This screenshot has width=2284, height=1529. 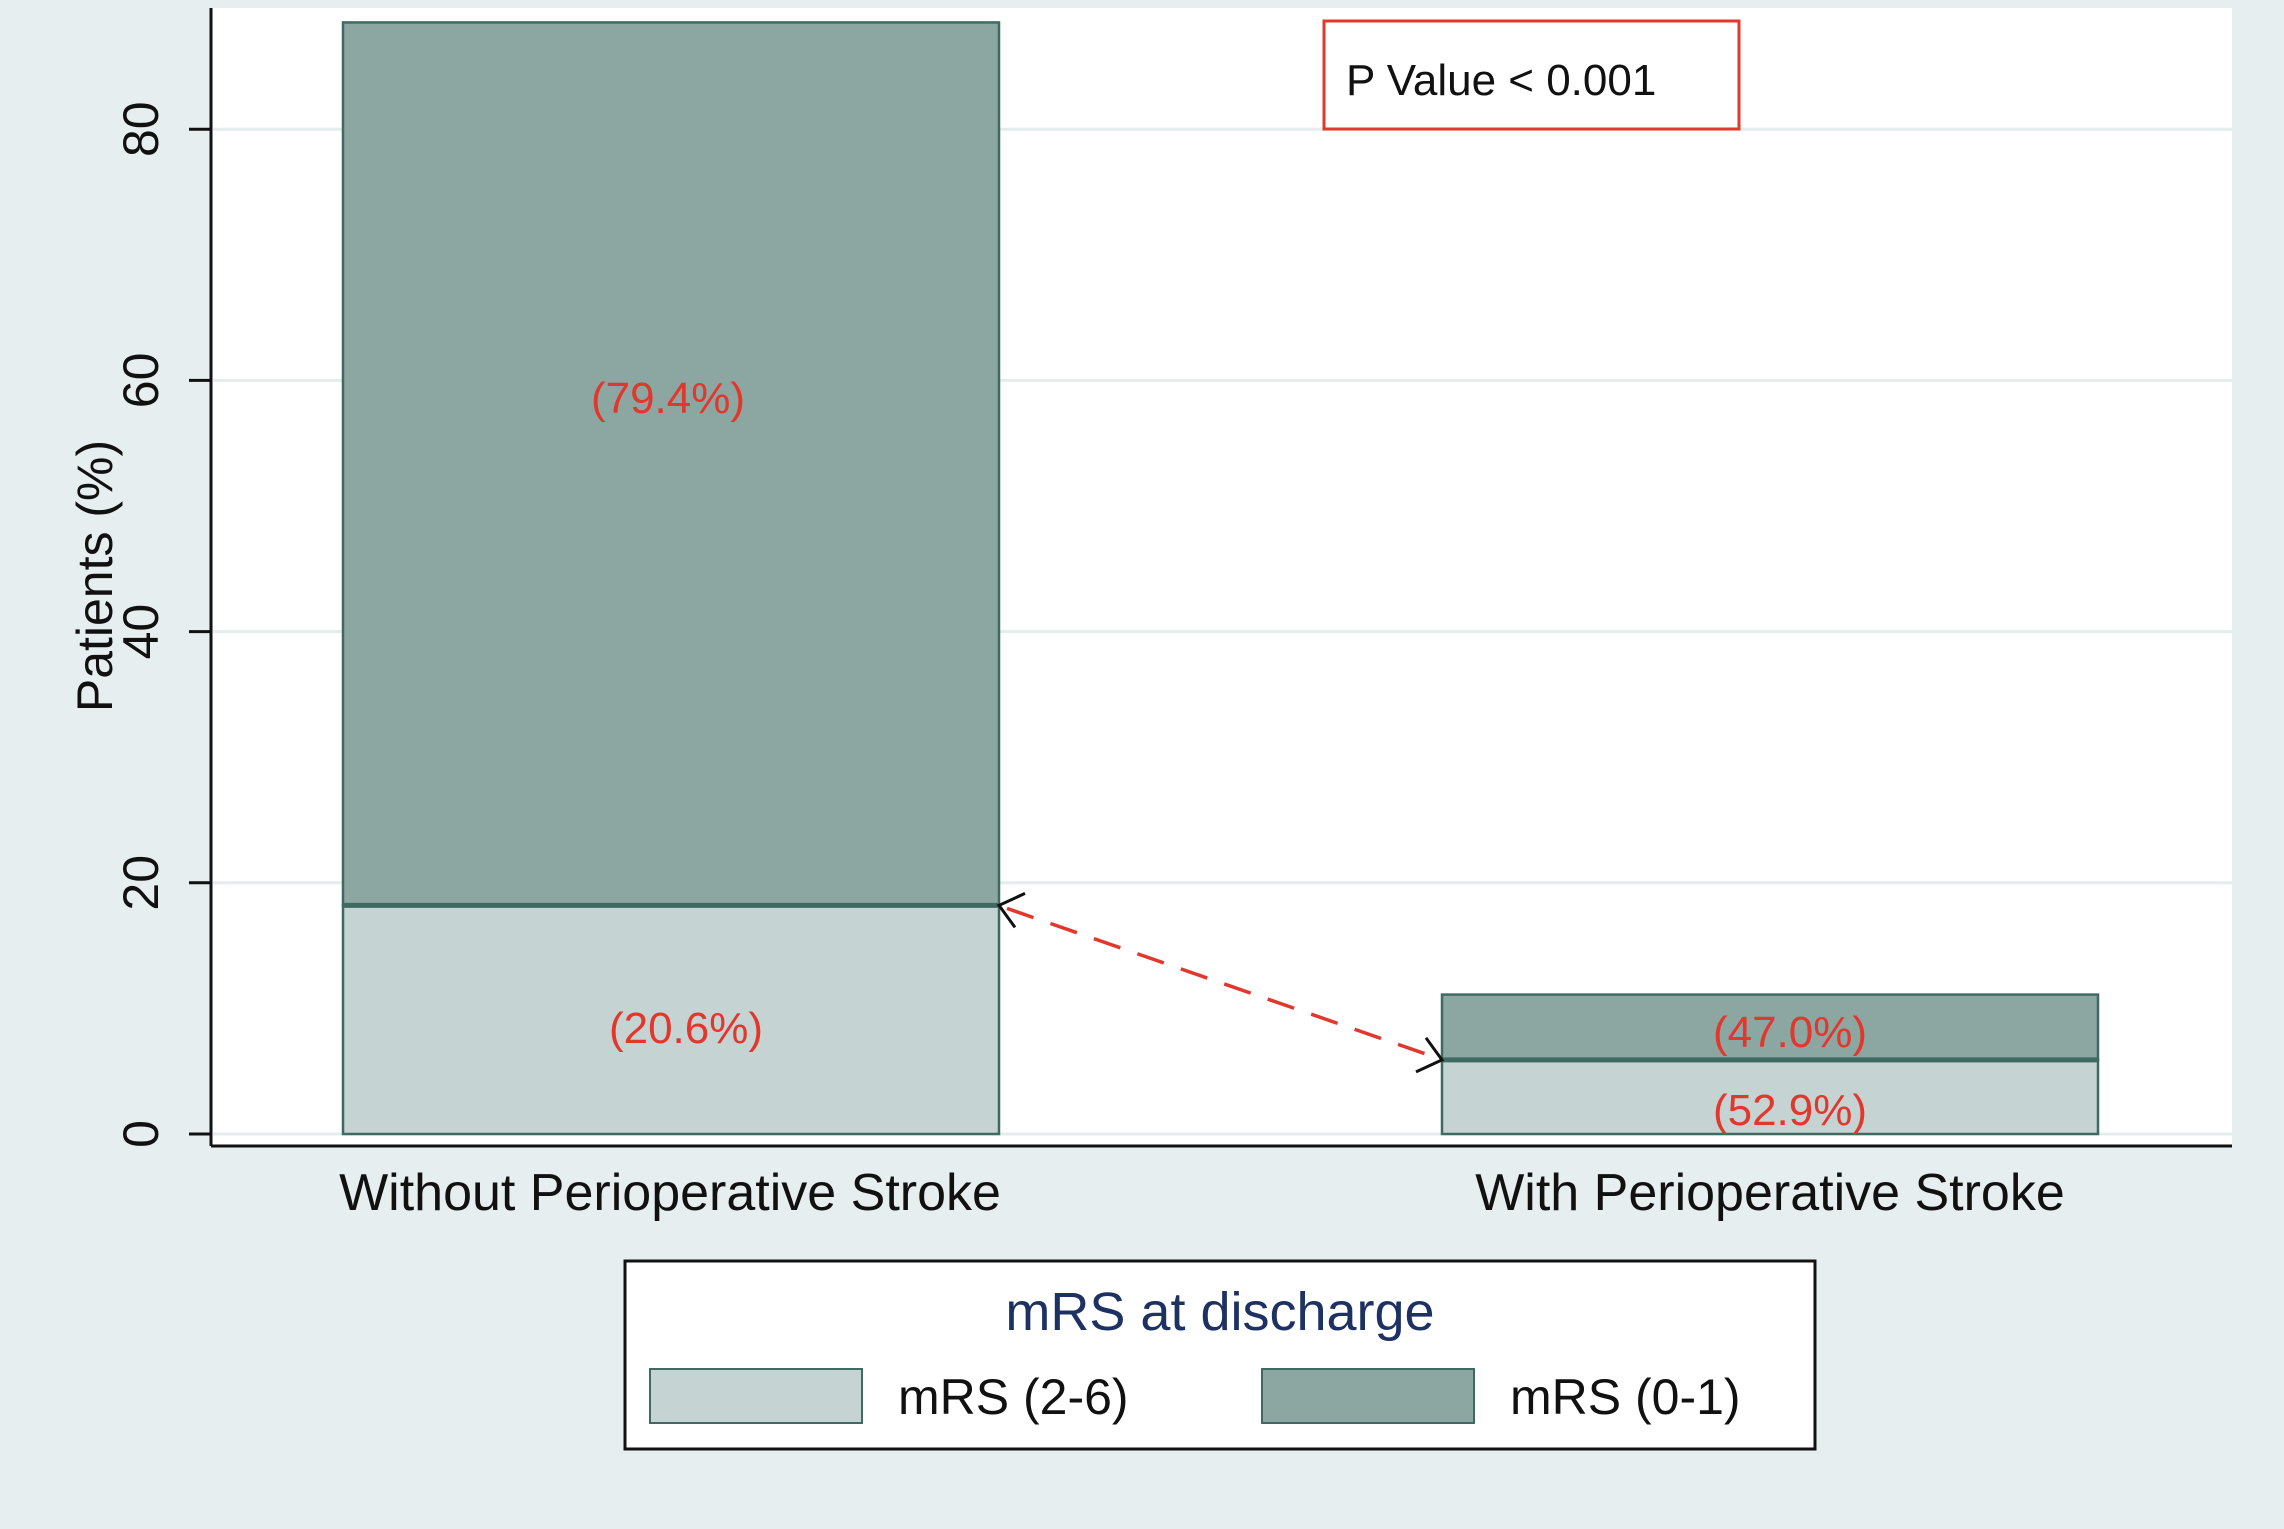 What do you see at coordinates (1501, 80) in the screenshot?
I see `p-value-text: P Value < 0.001` at bounding box center [1501, 80].